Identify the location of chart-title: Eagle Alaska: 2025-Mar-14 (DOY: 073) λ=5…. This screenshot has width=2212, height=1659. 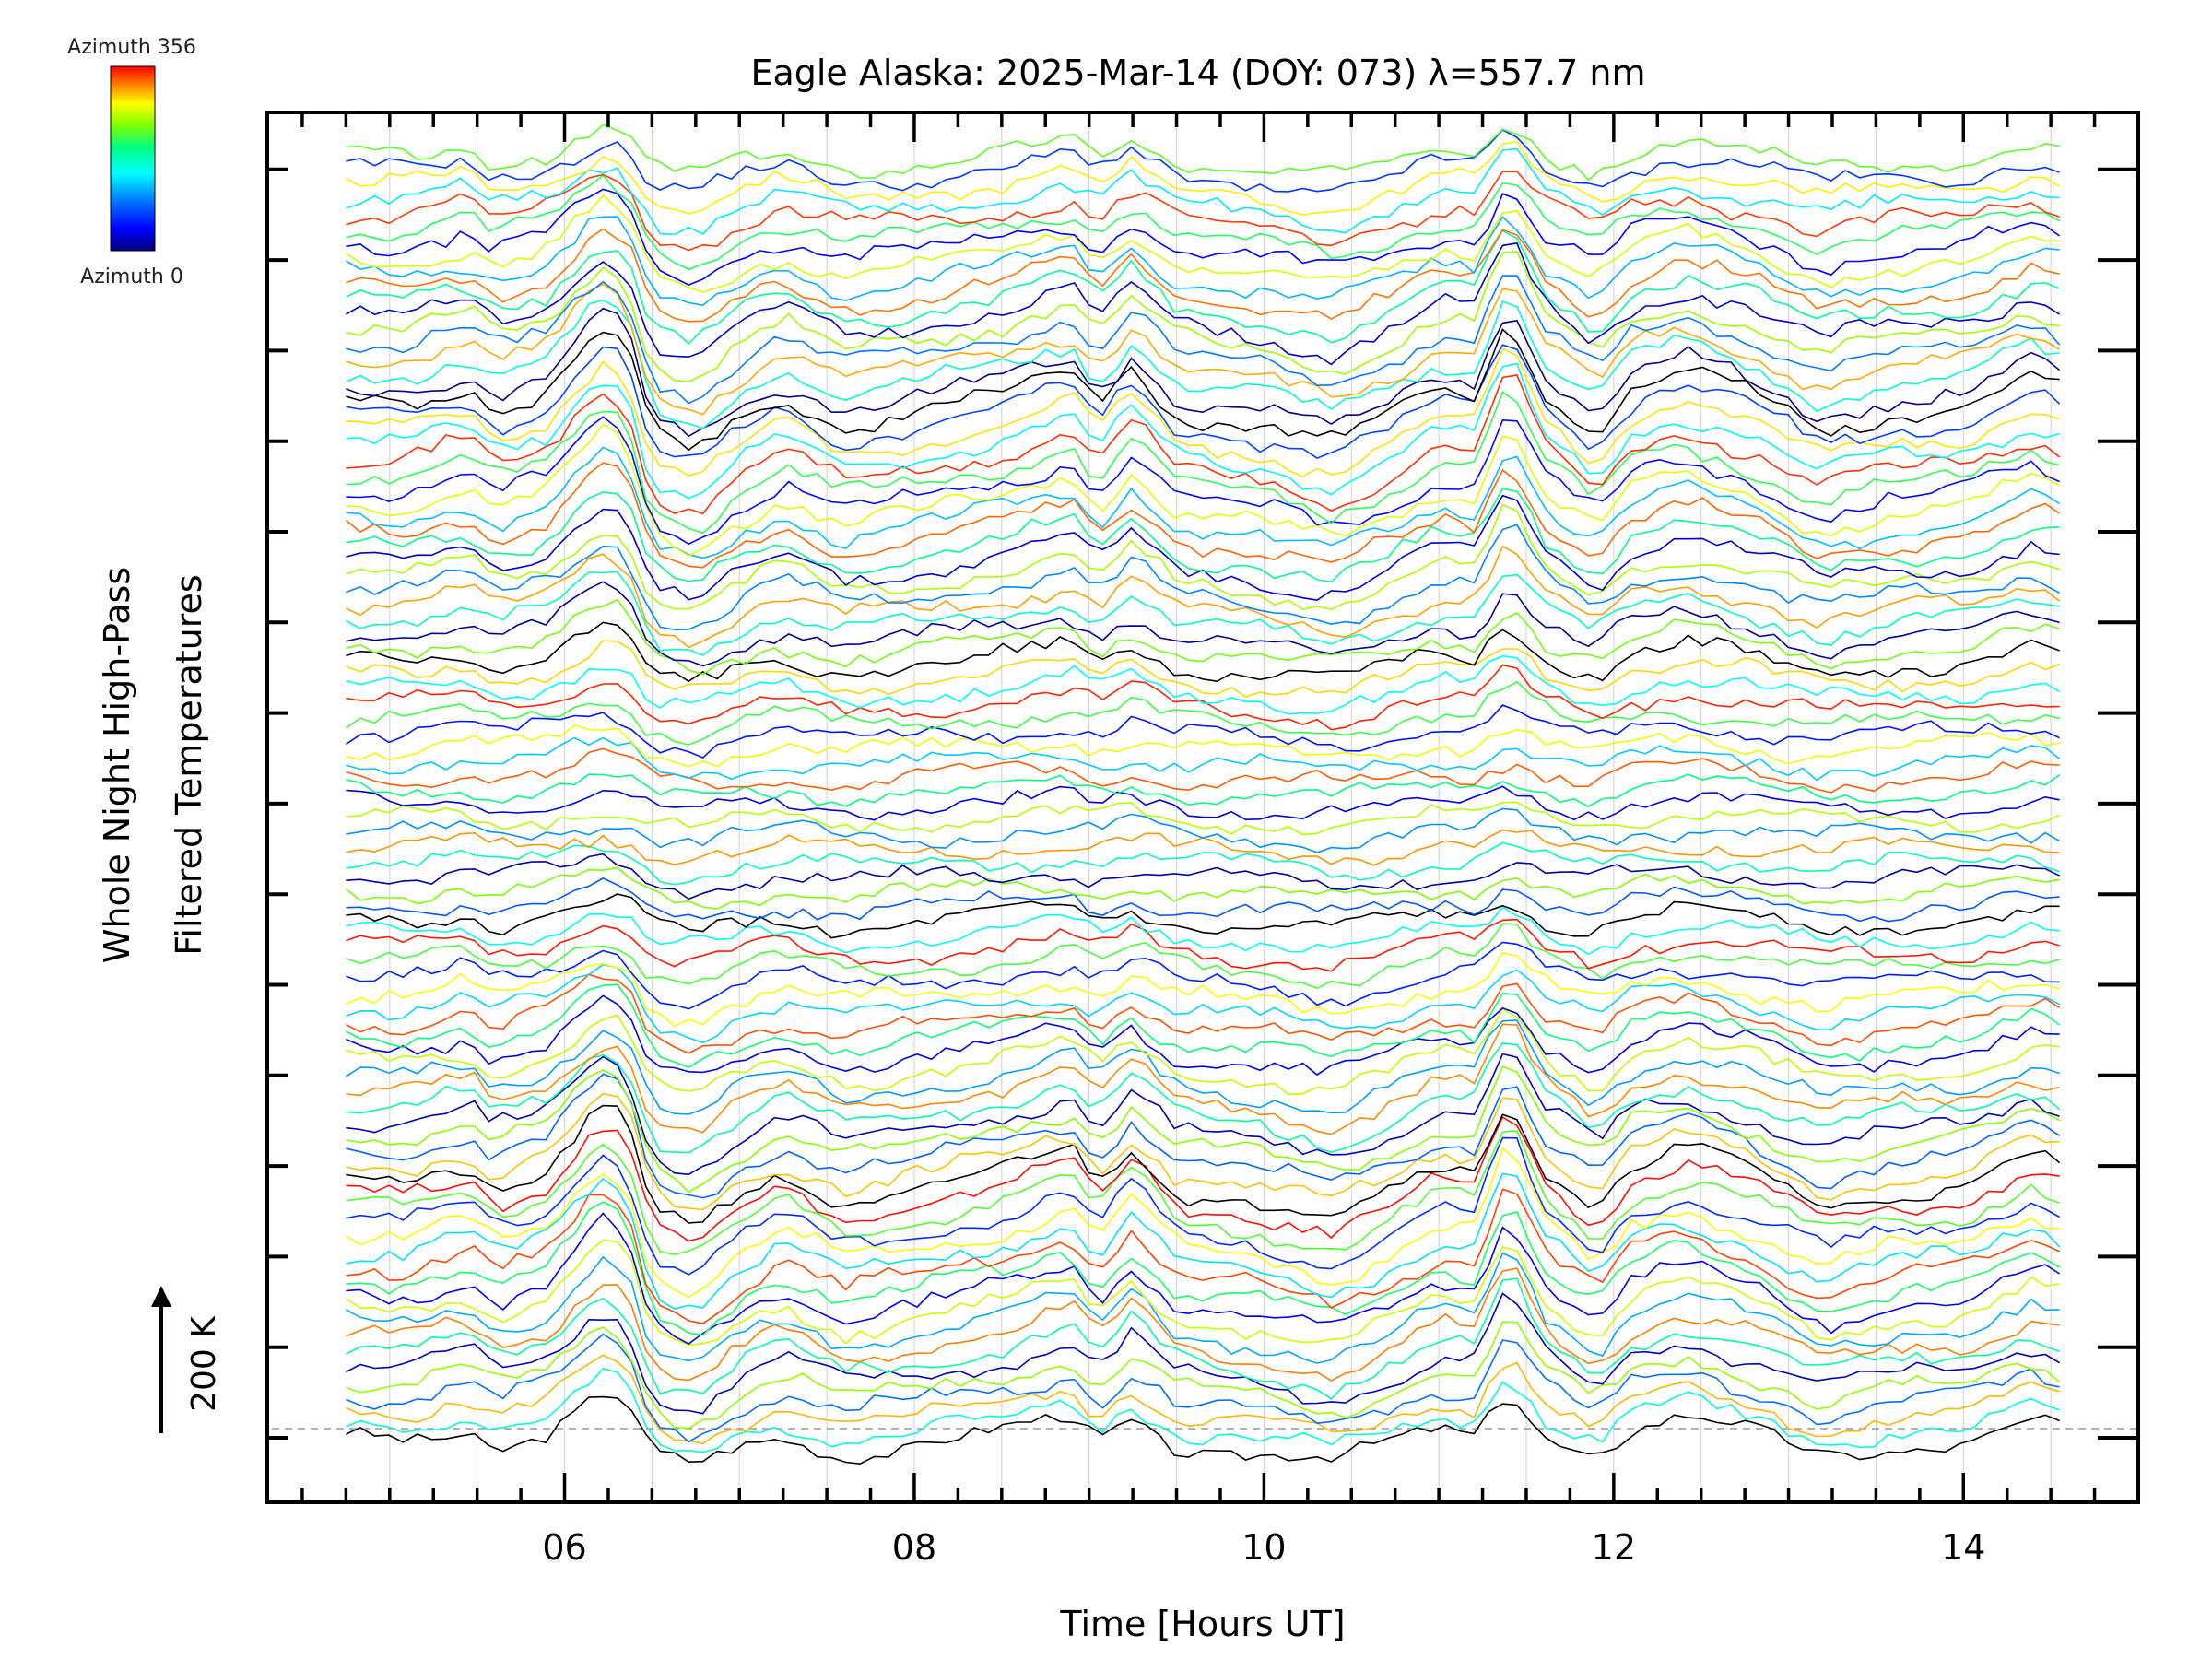
(1197, 73).